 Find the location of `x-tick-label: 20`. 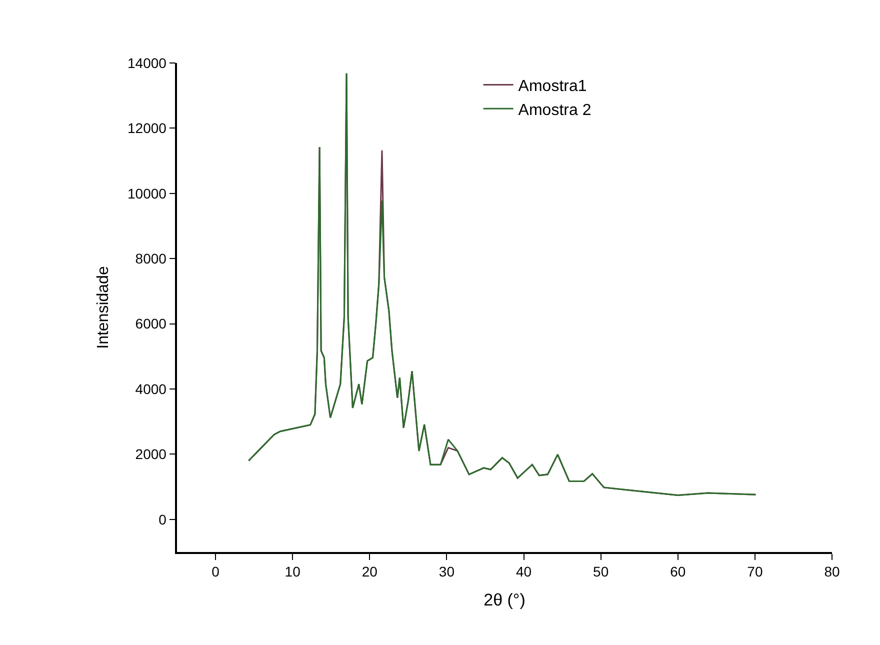

x-tick-label: 20 is located at coordinates (370, 572).